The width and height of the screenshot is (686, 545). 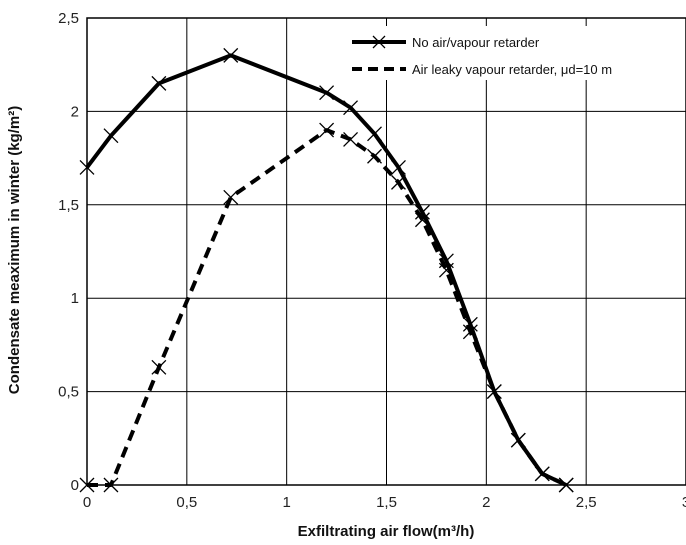 What do you see at coordinates (75, 298) in the screenshot?
I see `y-tick-label: 1` at bounding box center [75, 298].